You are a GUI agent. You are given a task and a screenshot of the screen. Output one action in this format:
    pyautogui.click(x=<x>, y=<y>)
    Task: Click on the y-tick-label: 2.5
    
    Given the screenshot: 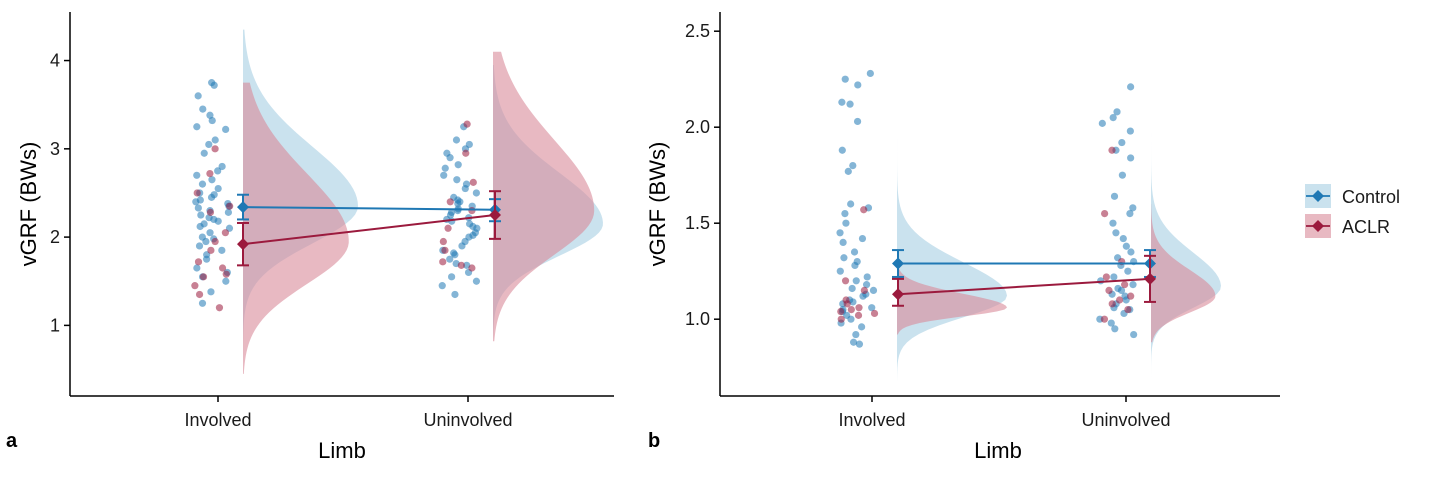 What is the action you would take?
    pyautogui.click(x=697, y=31)
    